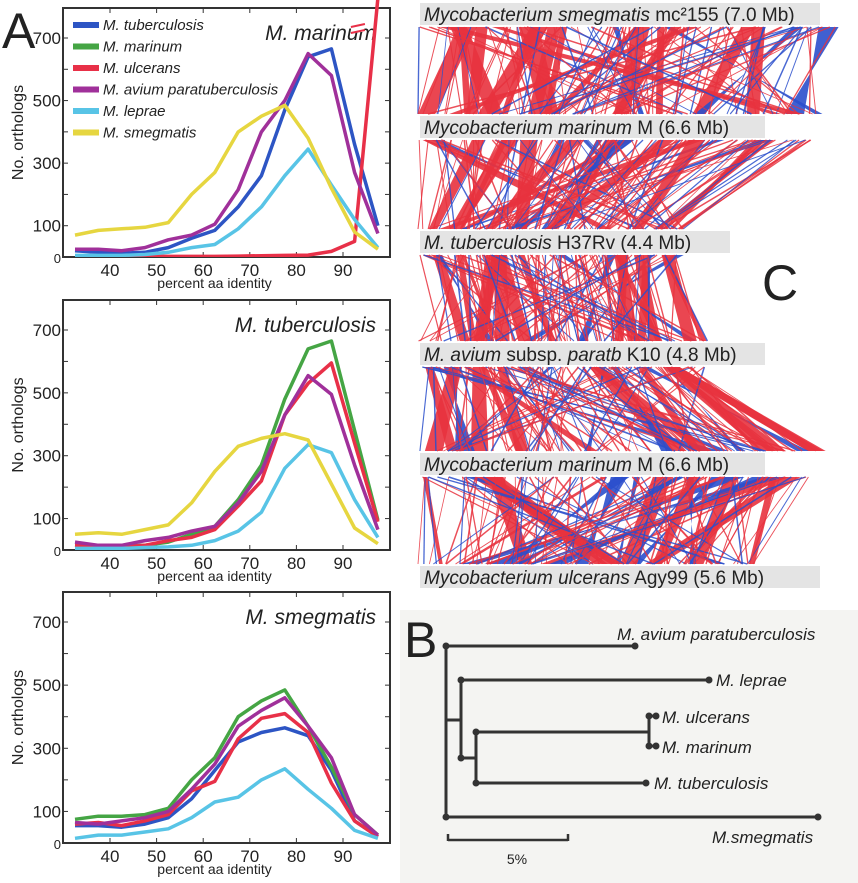 The image size is (858, 883). Describe the element at coordinates (527, 578) in the screenshot. I see `genome-species: Mycobacterium ulcerans` at that location.